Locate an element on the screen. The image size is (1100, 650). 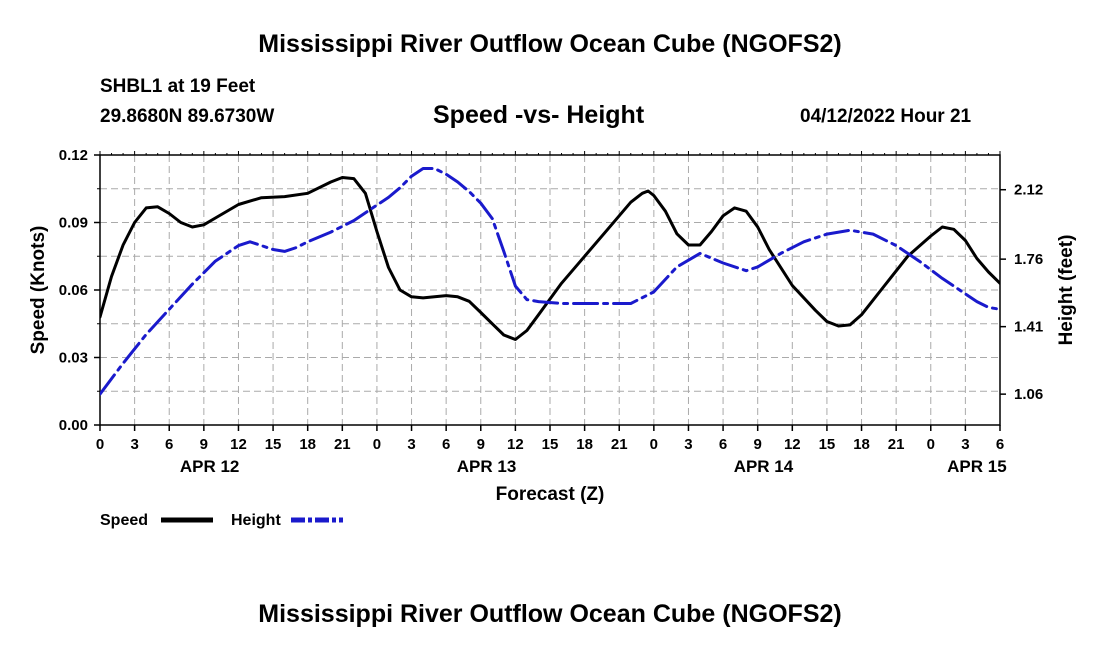
chart-title: Speed -vs- Height is located at coordinates (539, 115).